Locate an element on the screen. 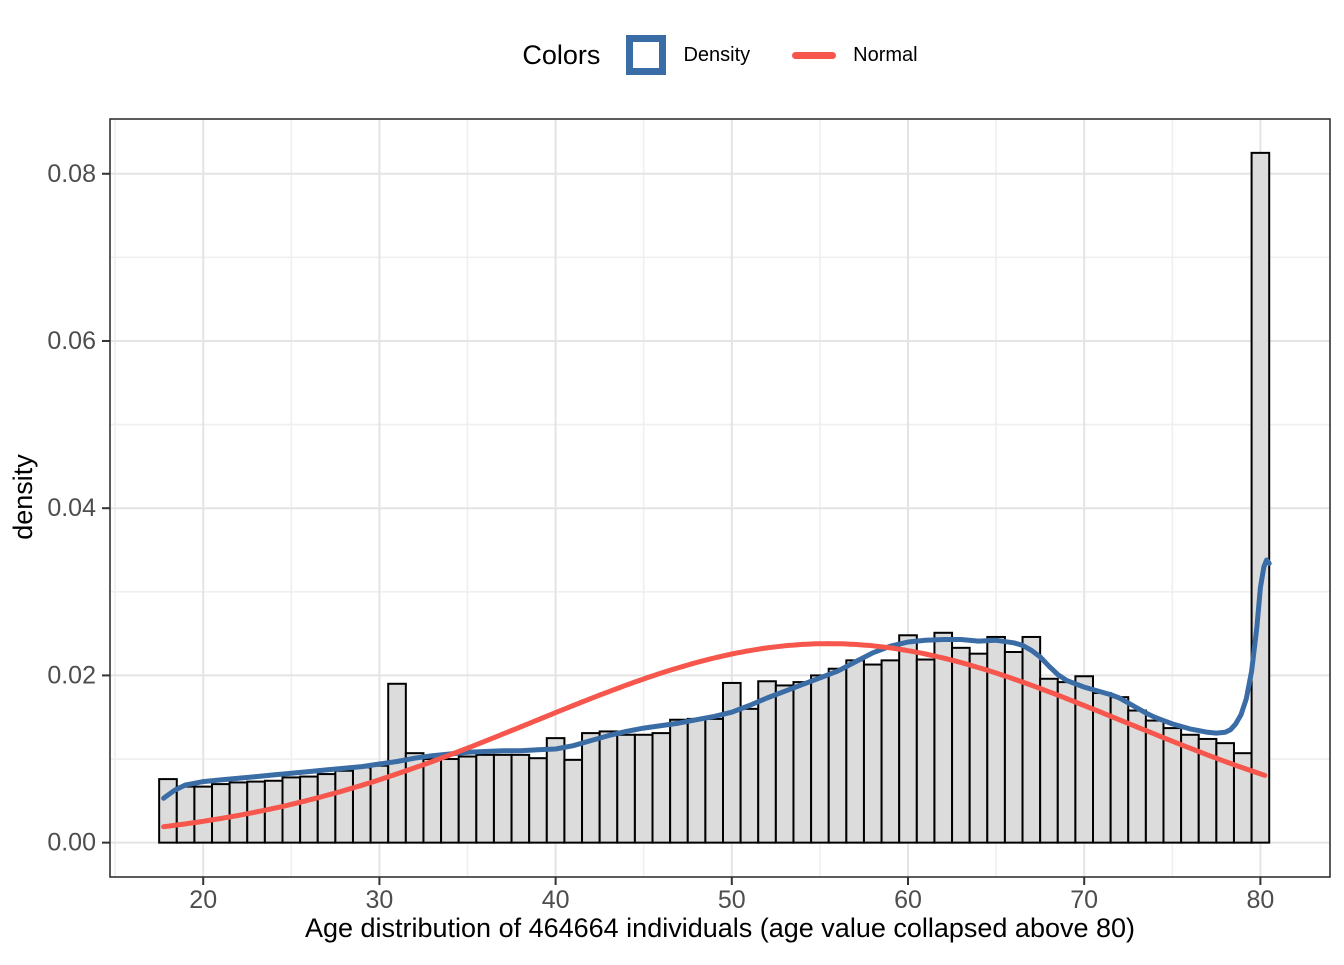 Image resolution: width=1344 pixels, height=965 pixels. y-tick-label: 0.04 is located at coordinates (71, 508).